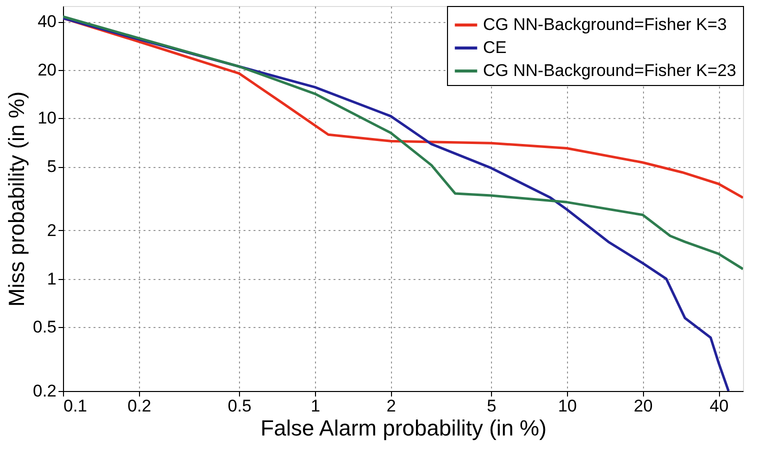 This screenshot has width=771, height=464. What do you see at coordinates (495, 47) in the screenshot?
I see `legend-label: CE` at bounding box center [495, 47].